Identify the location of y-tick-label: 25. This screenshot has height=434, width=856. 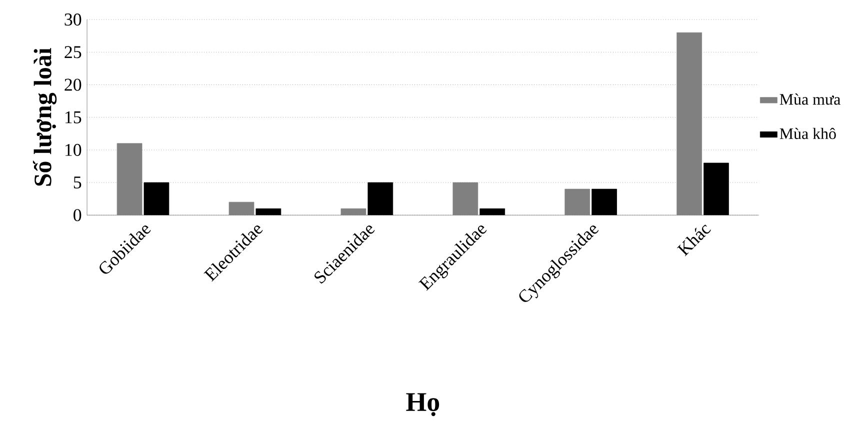
(73, 52).